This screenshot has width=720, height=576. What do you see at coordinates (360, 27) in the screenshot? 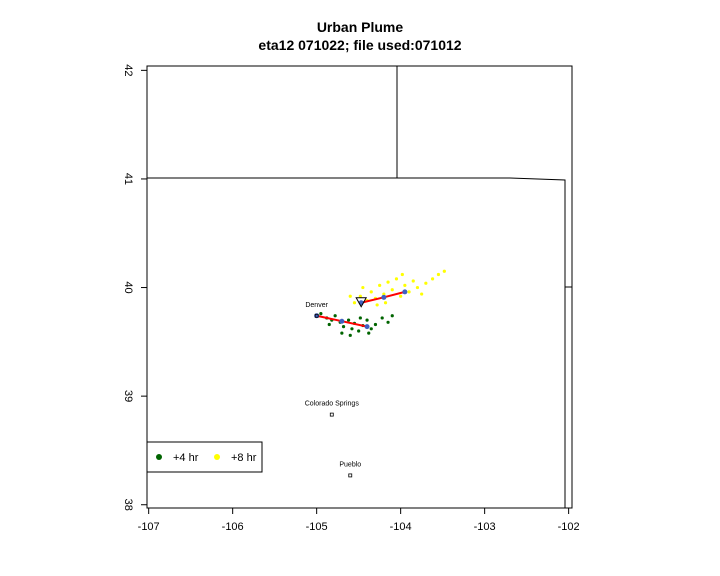
I see `chart-title: Urban Plume` at bounding box center [360, 27].